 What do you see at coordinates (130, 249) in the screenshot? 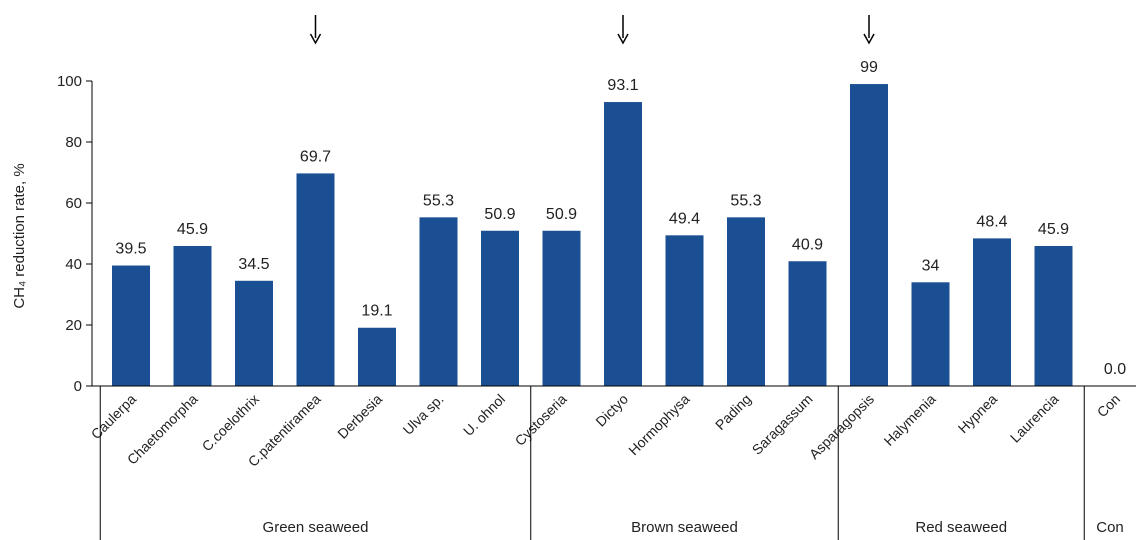
I see `data-label: 39.5` at bounding box center [130, 249].